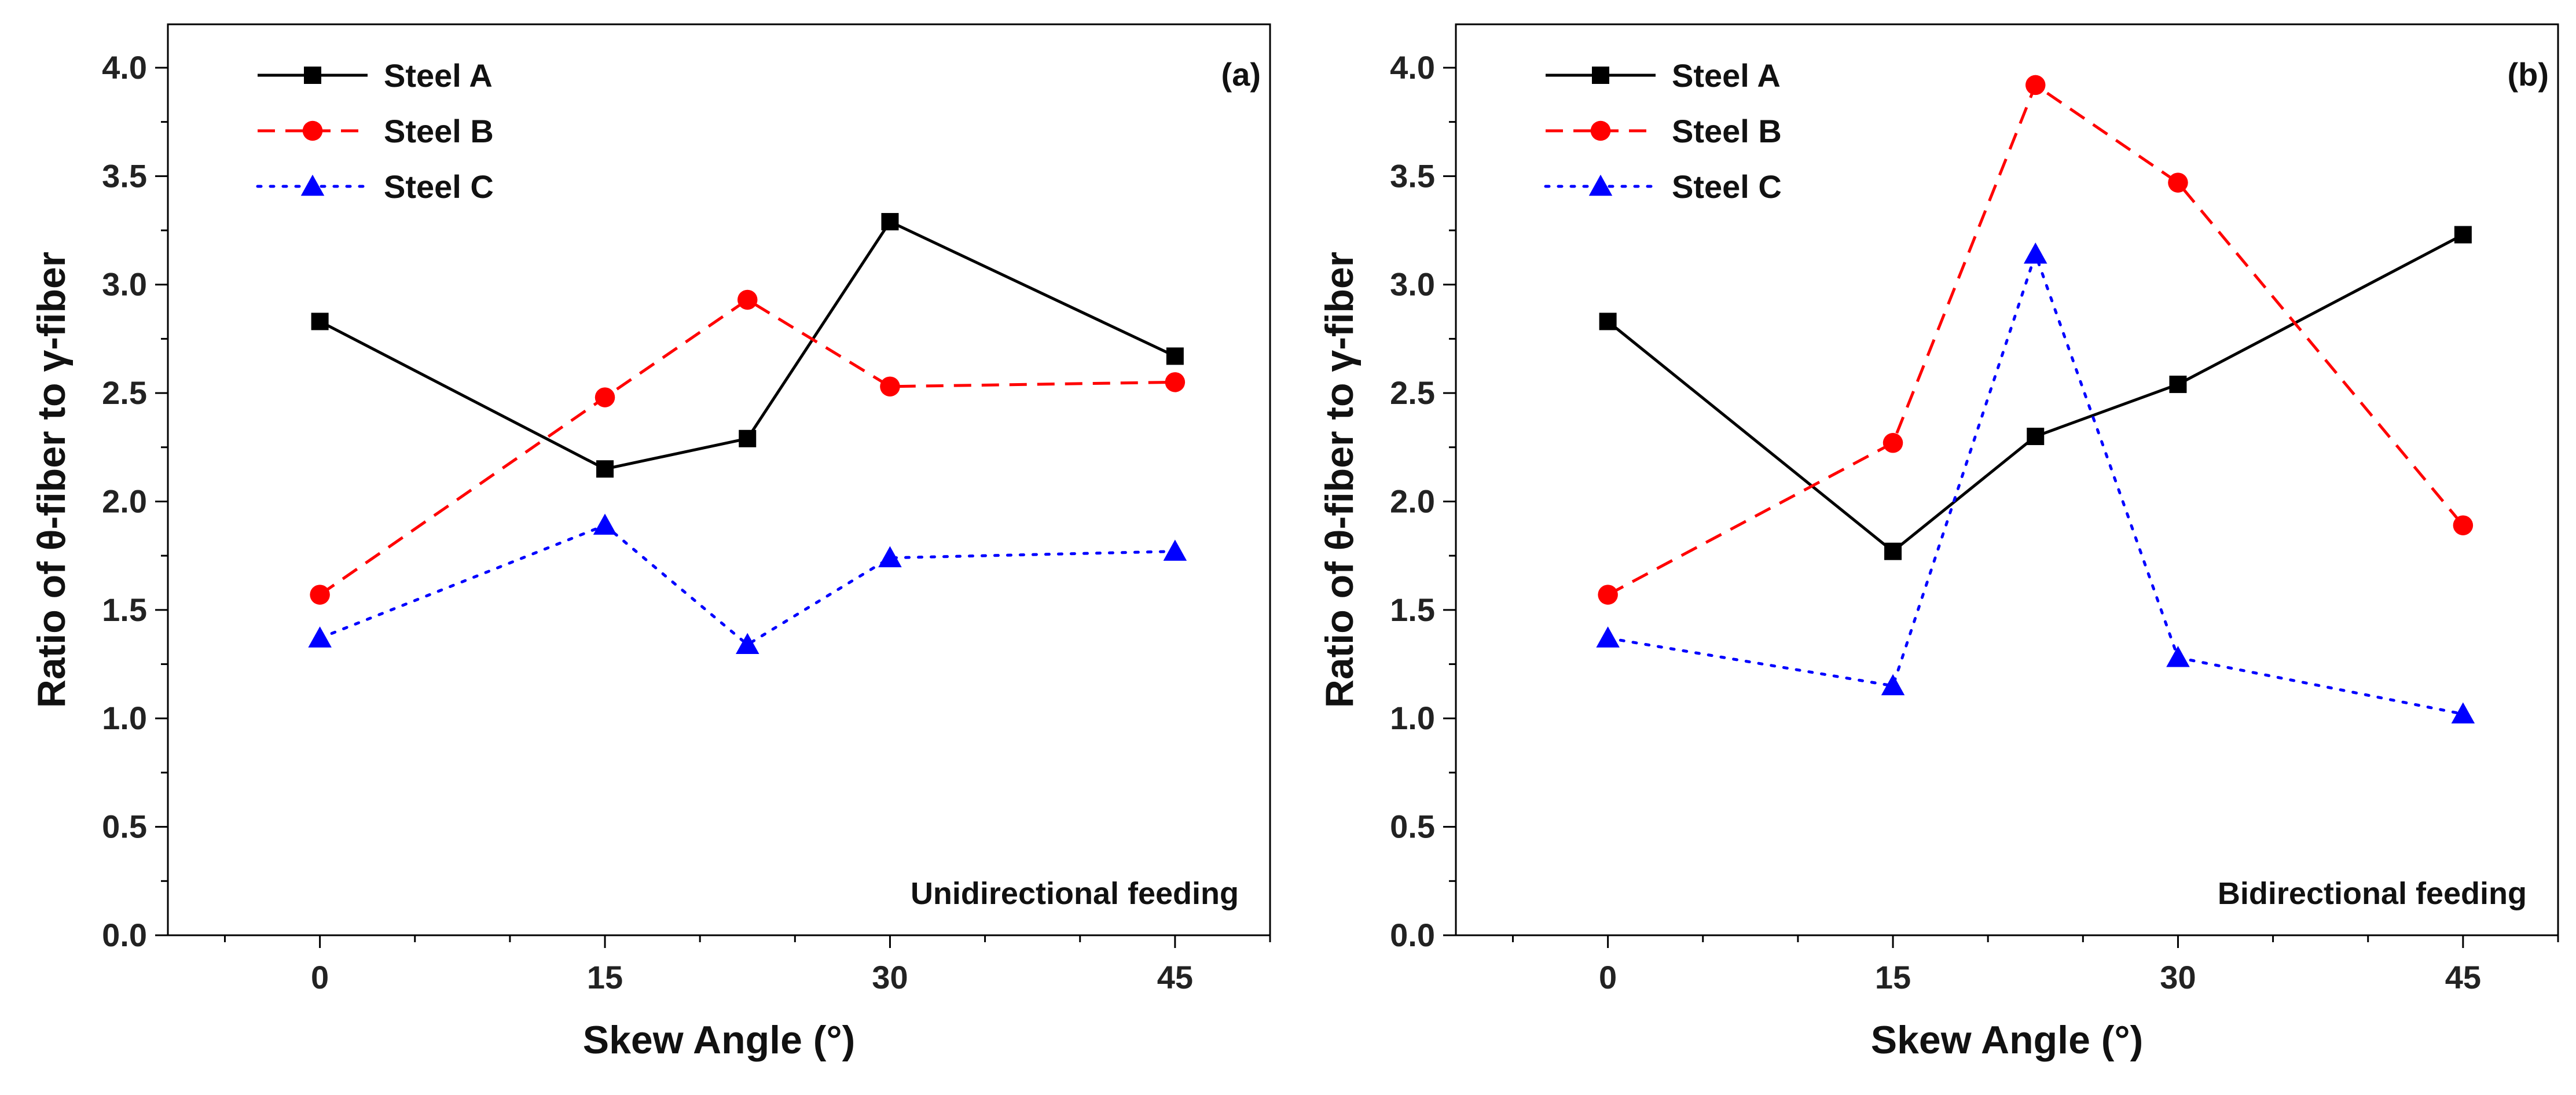 The width and height of the screenshot is (2576, 1095). I want to click on panel-b-y-axis-title: Ratio of θ-fiber to γ-fiber, so click(1340, 480).